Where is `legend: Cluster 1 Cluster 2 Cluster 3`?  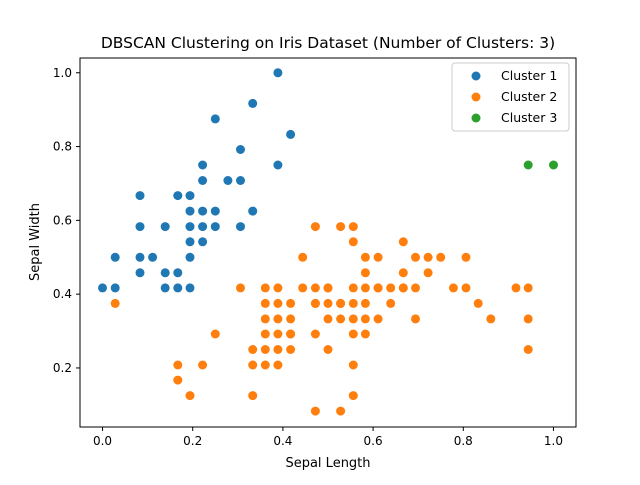 legend: Cluster 1 Cluster 2 Cluster 3 is located at coordinates (510, 97).